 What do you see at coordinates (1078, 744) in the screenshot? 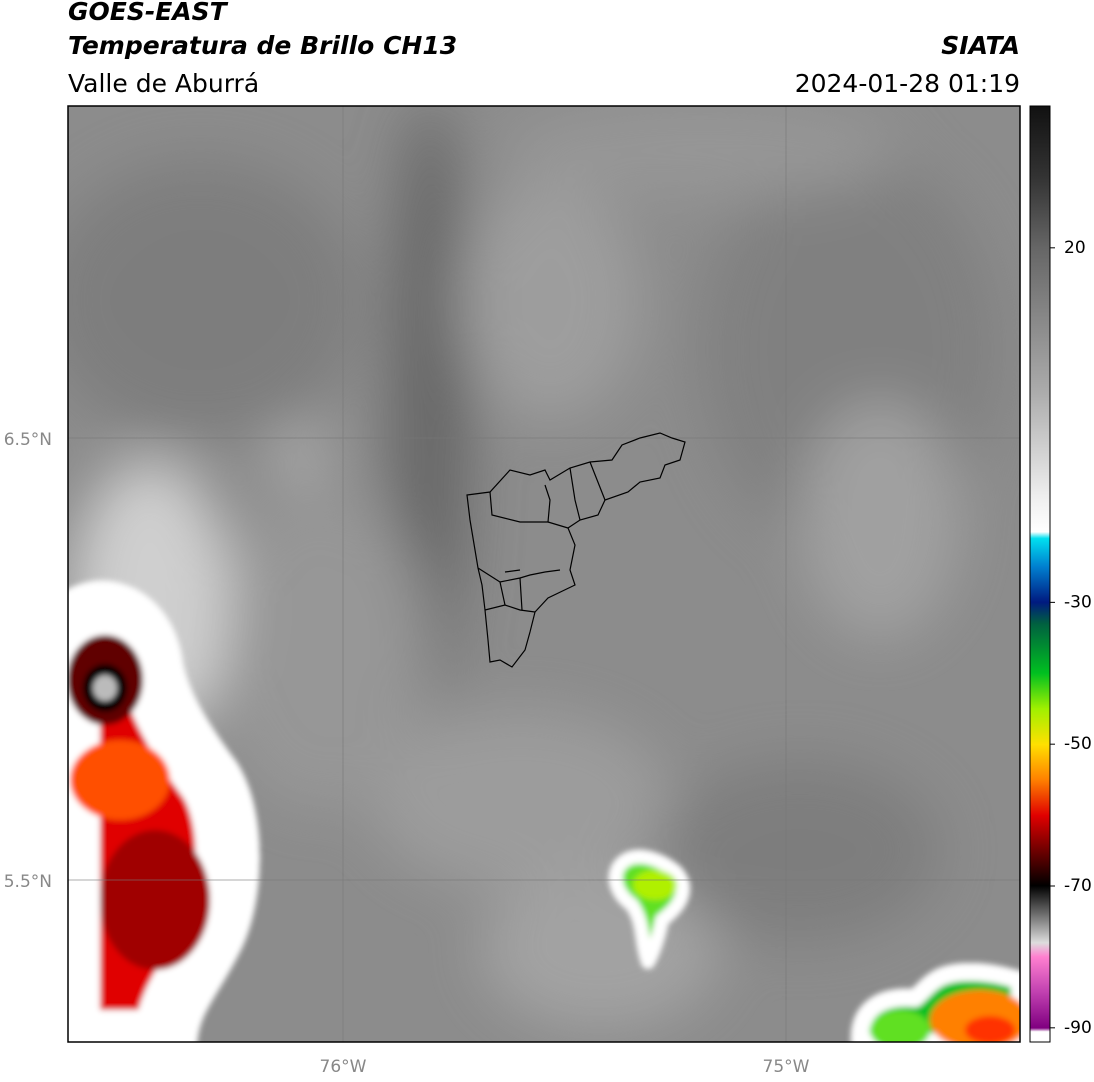
I see `colorbar-tick-label: -50` at bounding box center [1078, 744].